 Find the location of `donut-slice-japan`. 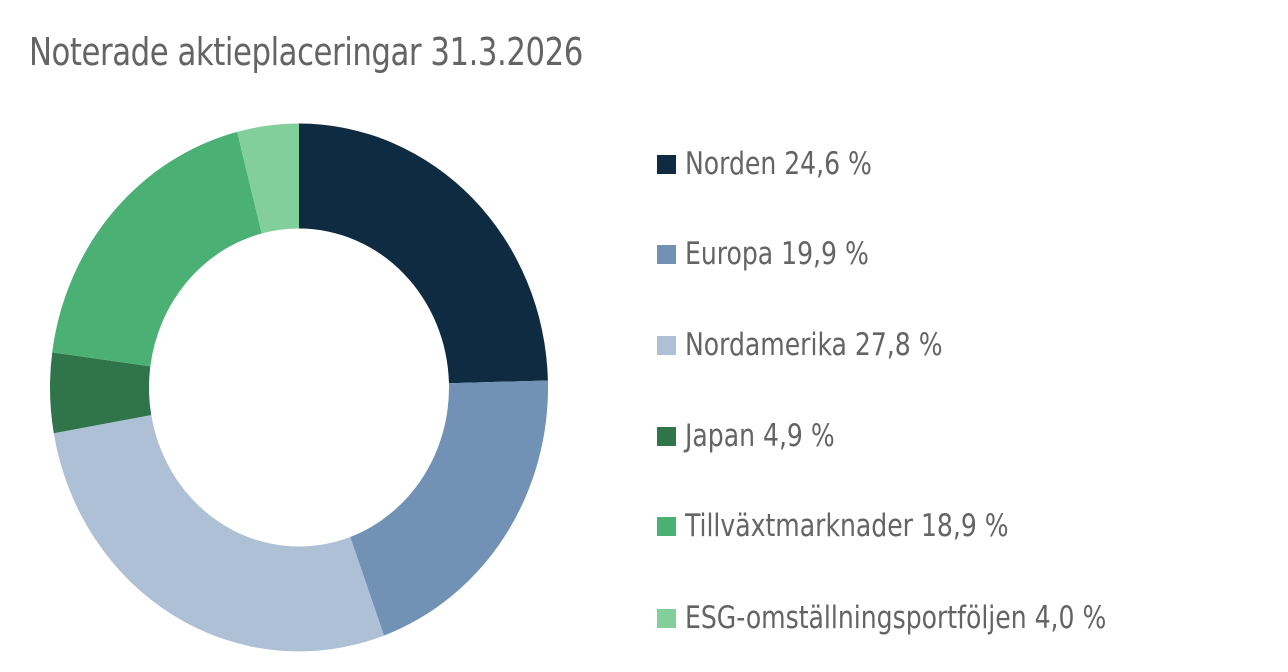

donut-slice-japan is located at coordinates (101, 393).